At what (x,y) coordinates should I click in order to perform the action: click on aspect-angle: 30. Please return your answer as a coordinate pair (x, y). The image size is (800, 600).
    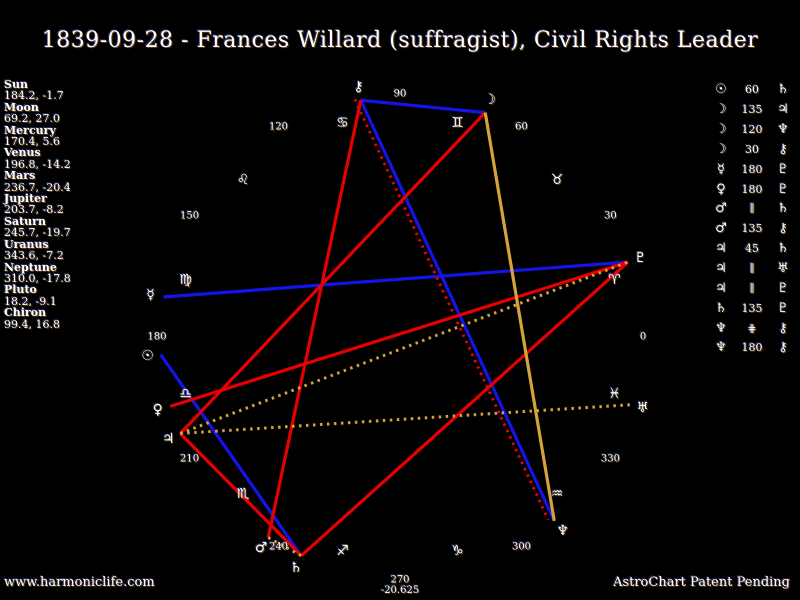
    Looking at the image, I should click on (752, 149).